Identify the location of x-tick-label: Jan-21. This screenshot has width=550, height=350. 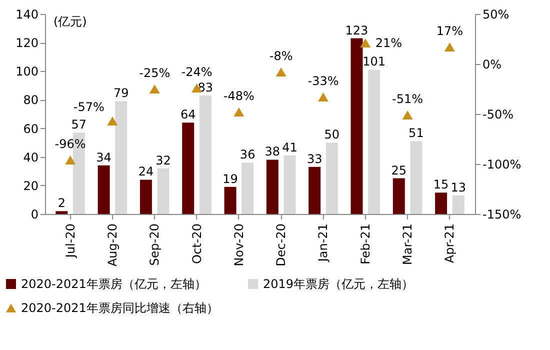
(323, 243).